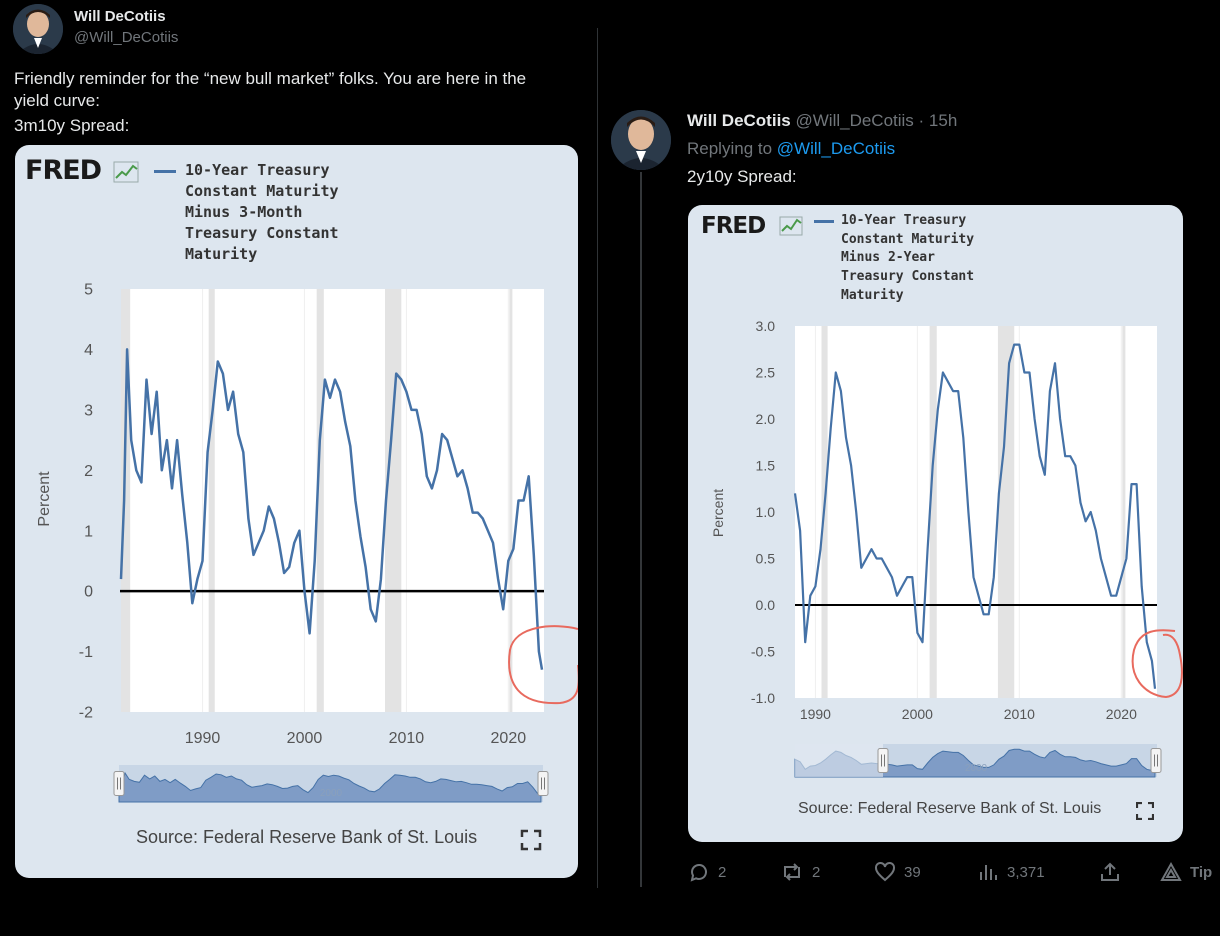 The height and width of the screenshot is (936, 1220). I want to click on y-tick-label: 0.0, so click(766, 605).